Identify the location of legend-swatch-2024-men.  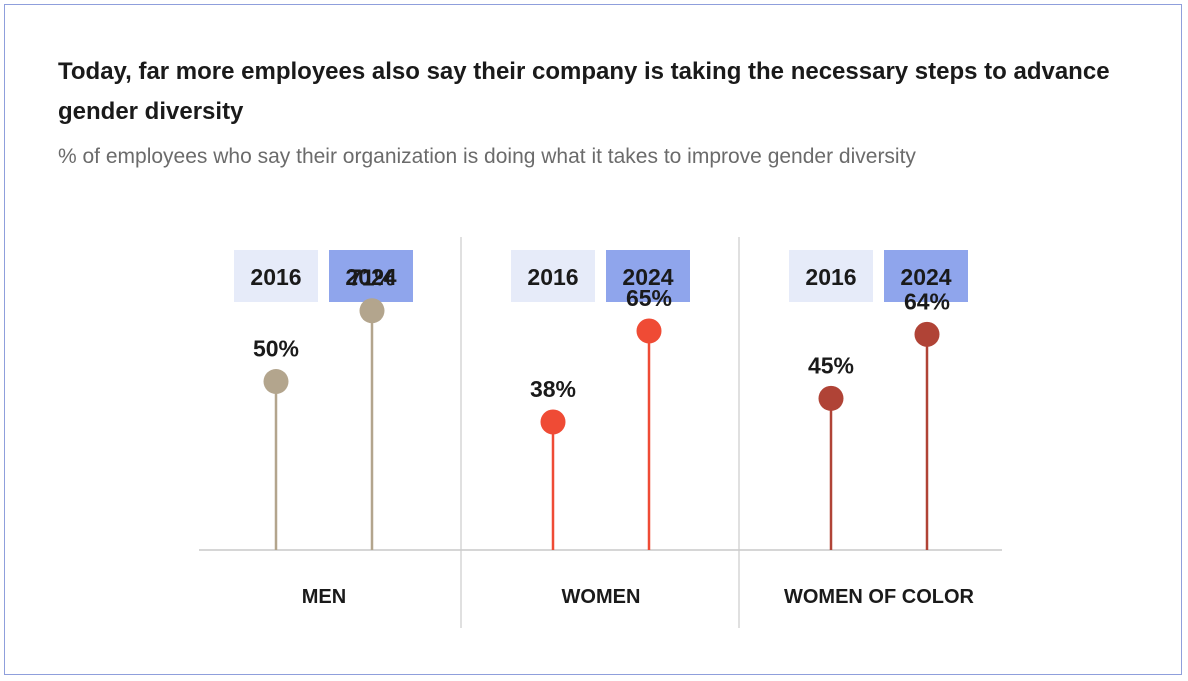
(371, 276).